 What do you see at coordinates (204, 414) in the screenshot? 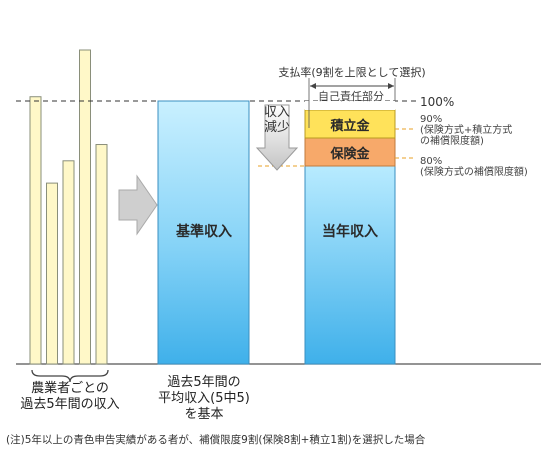
I see `base-caption-3: を基本` at bounding box center [204, 414].